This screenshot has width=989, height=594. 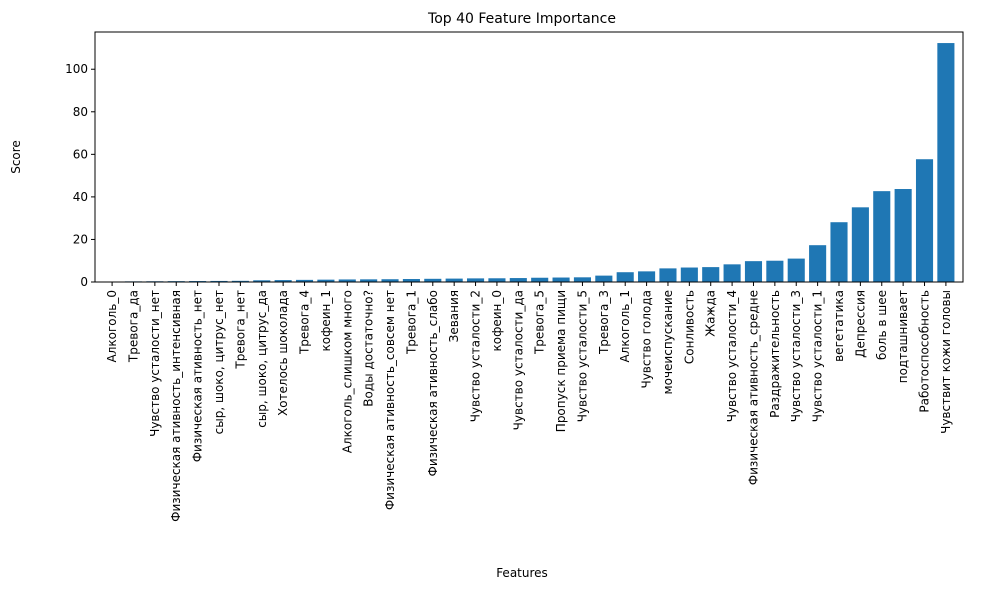 What do you see at coordinates (305, 322) in the screenshot?
I see `x-tick-label: Тревога_4` at bounding box center [305, 322].